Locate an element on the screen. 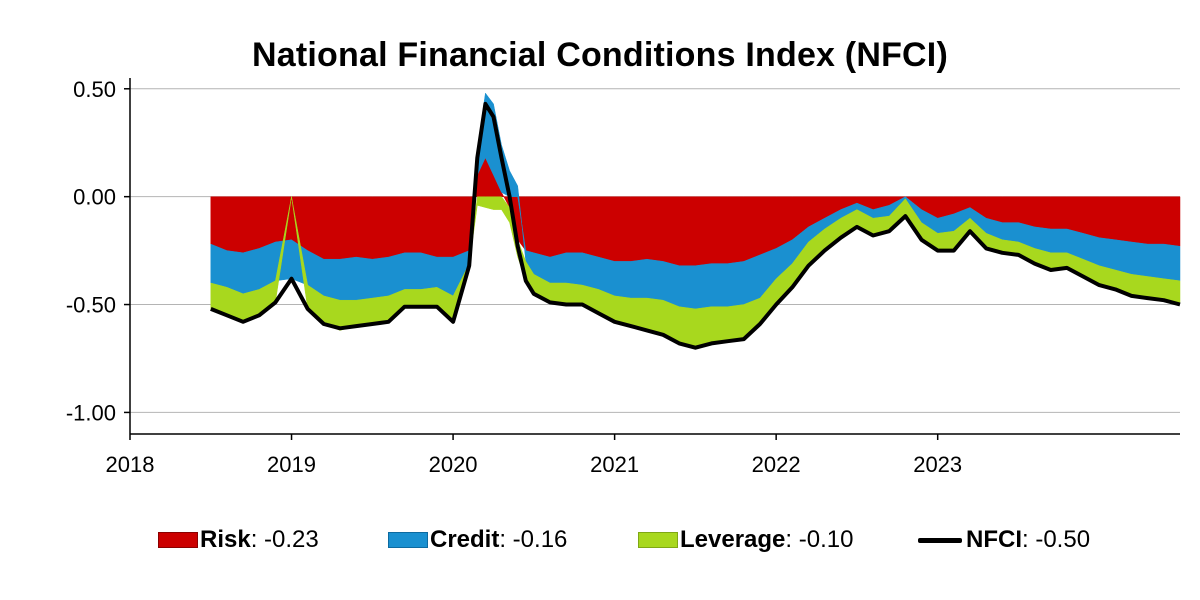 This screenshot has height=600, width=1200. legend-label-leverage: Leverage is located at coordinates (733, 539).